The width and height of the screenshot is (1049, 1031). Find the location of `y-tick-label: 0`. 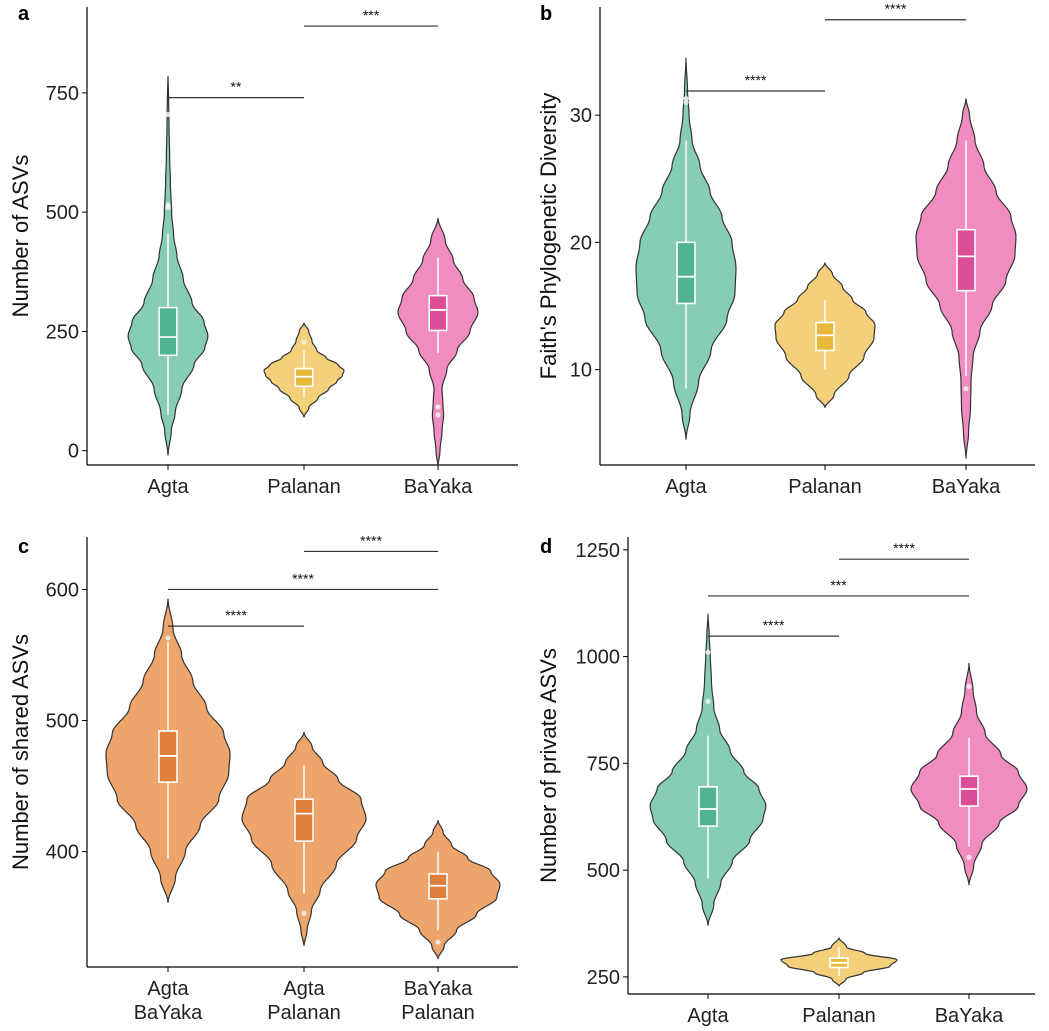

y-tick-label: 0 is located at coordinates (73, 452).